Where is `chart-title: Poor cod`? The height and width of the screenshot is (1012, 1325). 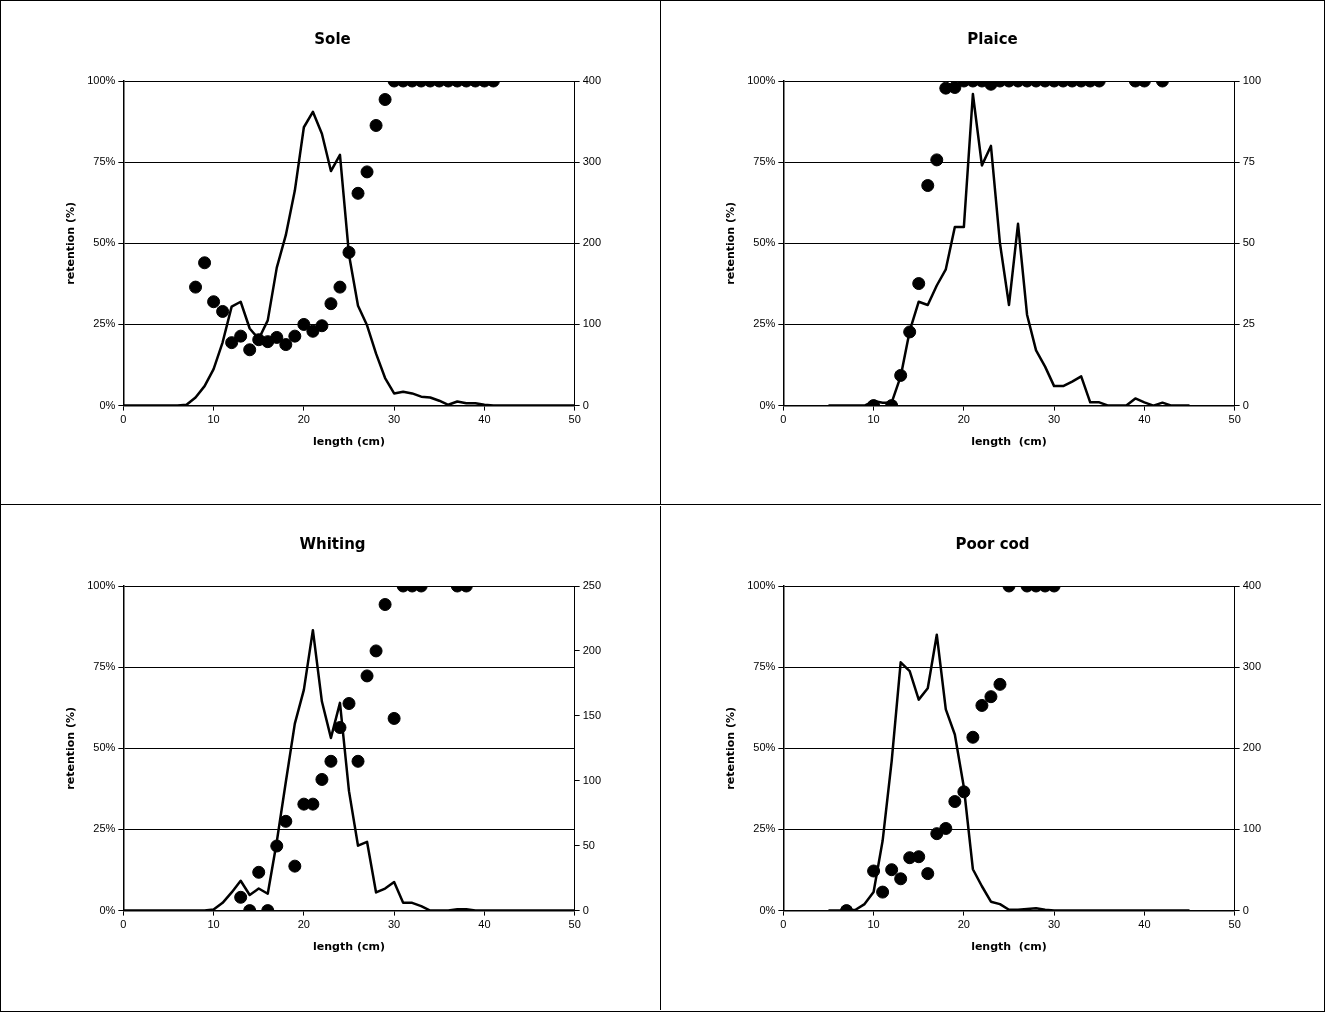
chart-title: Poor cod is located at coordinates (992, 543).